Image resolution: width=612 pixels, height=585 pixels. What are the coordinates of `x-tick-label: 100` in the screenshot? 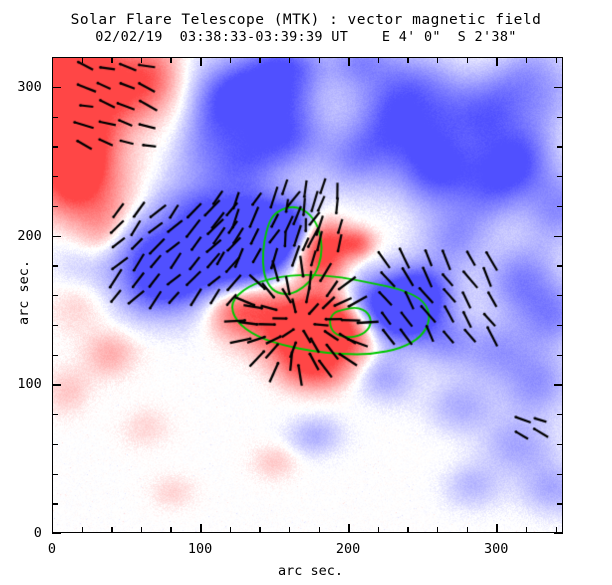 It's located at (200, 549).